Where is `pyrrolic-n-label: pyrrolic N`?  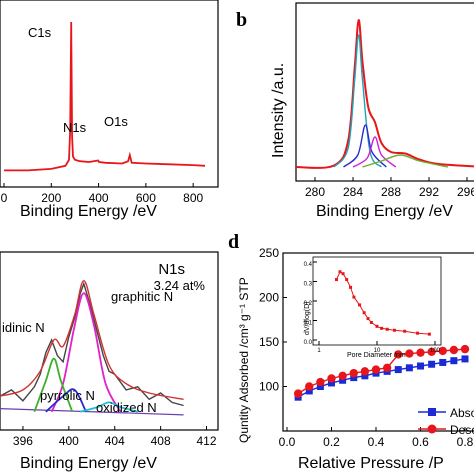 pyrrolic-n-label: pyrrolic N is located at coordinates (67, 395).